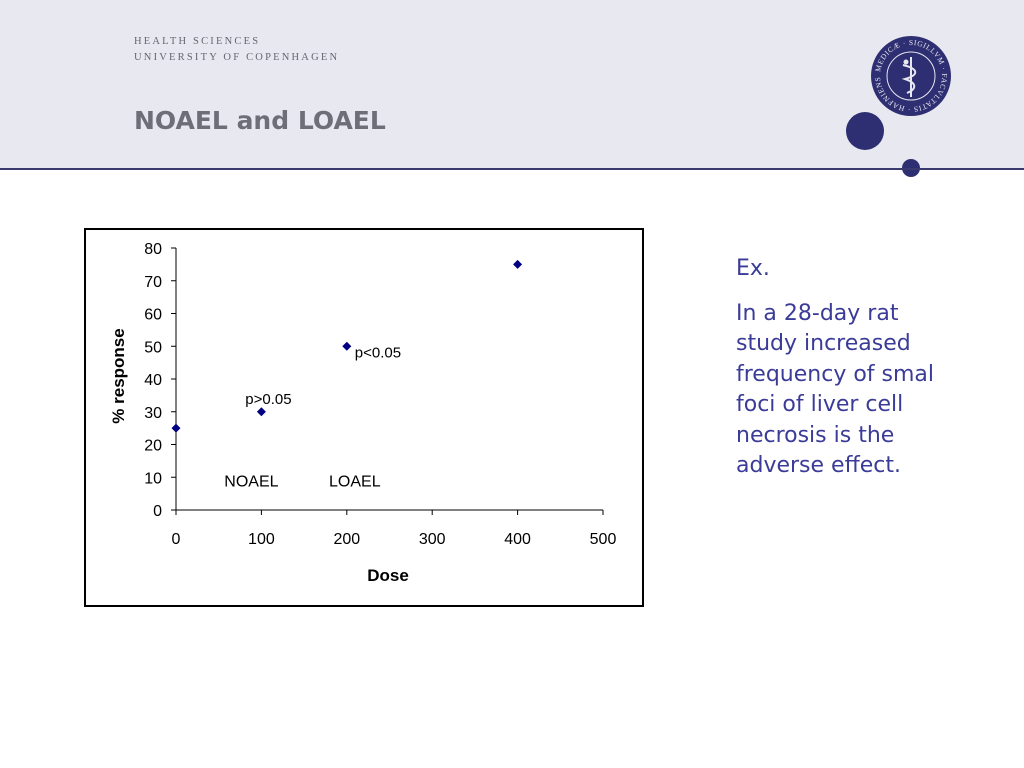 Image resolution: width=1024 pixels, height=768 pixels. I want to click on x-tick-label: 300, so click(432, 539).